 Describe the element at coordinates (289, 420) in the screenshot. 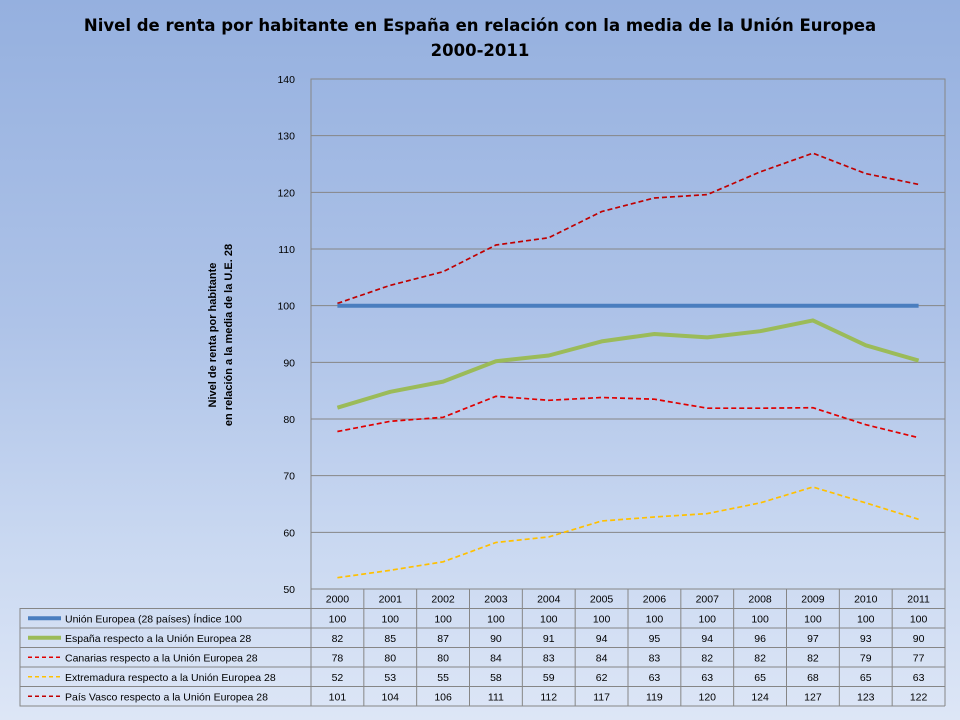

I see `y-tick-label: 80` at that location.